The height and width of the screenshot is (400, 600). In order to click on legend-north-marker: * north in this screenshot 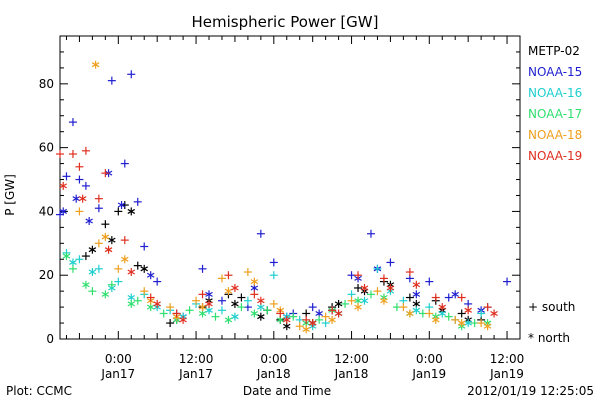, I will do `click(549, 338)`.